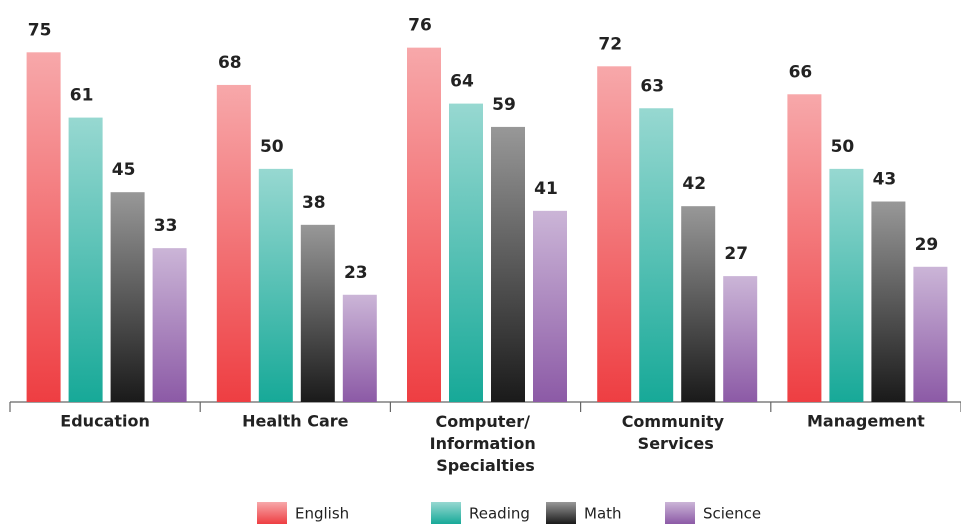  Describe the element at coordinates (885, 180) in the screenshot. I see `value-label: 43` at that location.